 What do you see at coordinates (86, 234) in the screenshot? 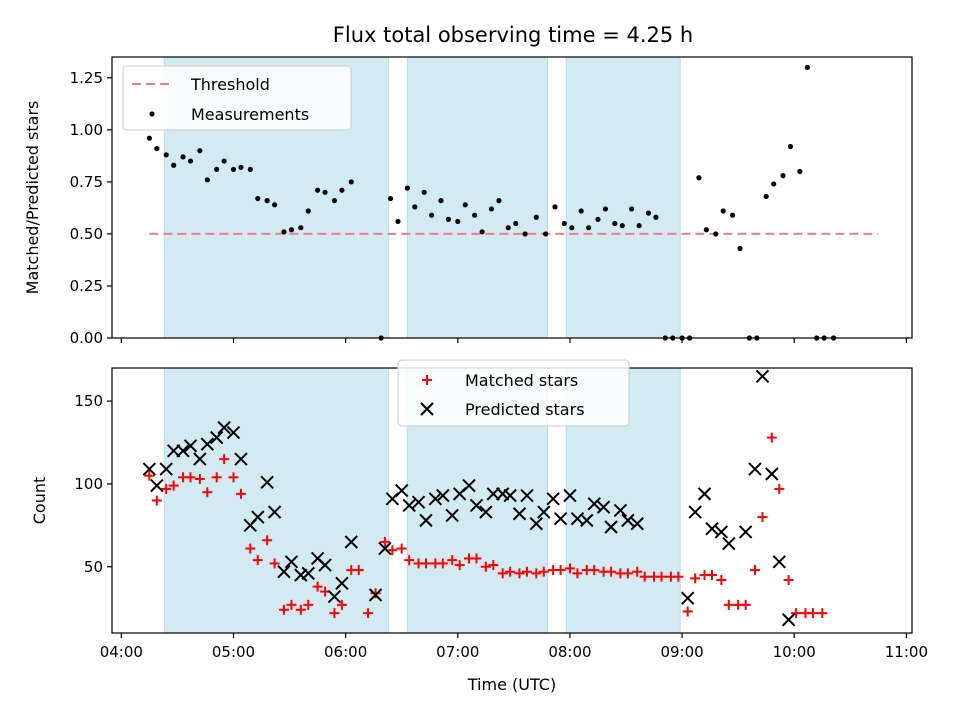
I see `y-tick-label: 0.50` at bounding box center [86, 234].